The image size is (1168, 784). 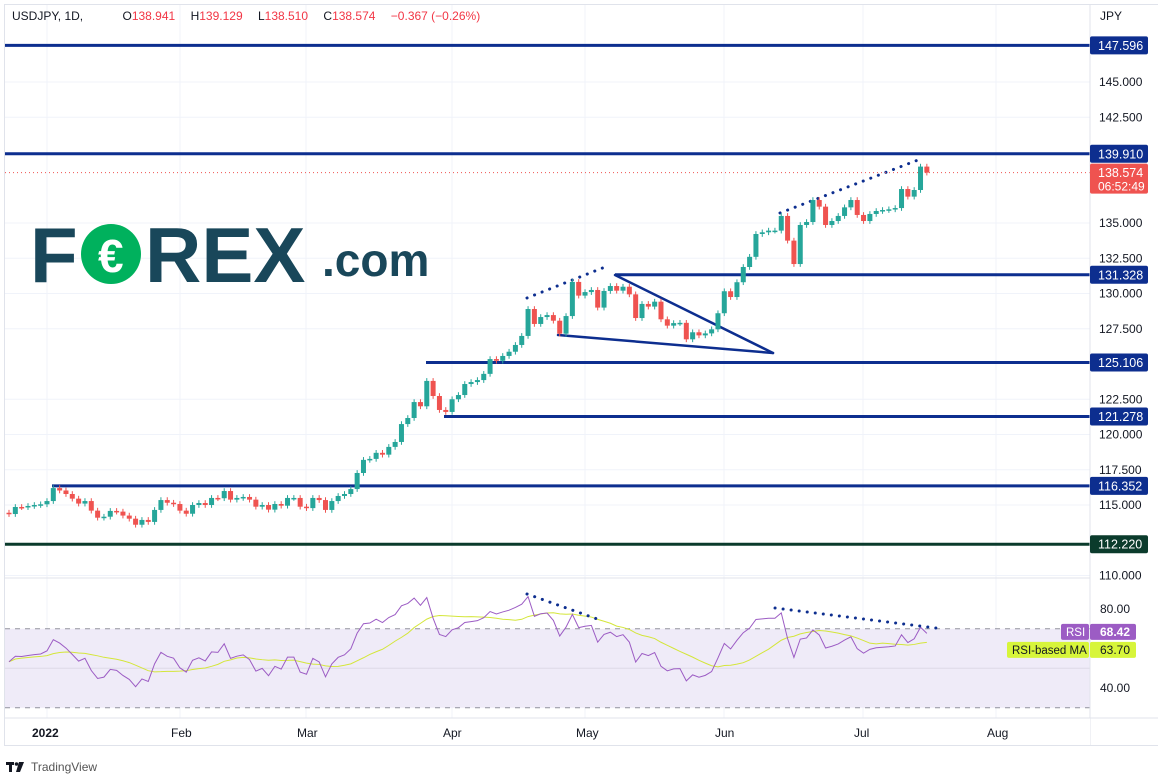 What do you see at coordinates (15, 767) in the screenshot?
I see `tradingview-logo-icon` at bounding box center [15, 767].